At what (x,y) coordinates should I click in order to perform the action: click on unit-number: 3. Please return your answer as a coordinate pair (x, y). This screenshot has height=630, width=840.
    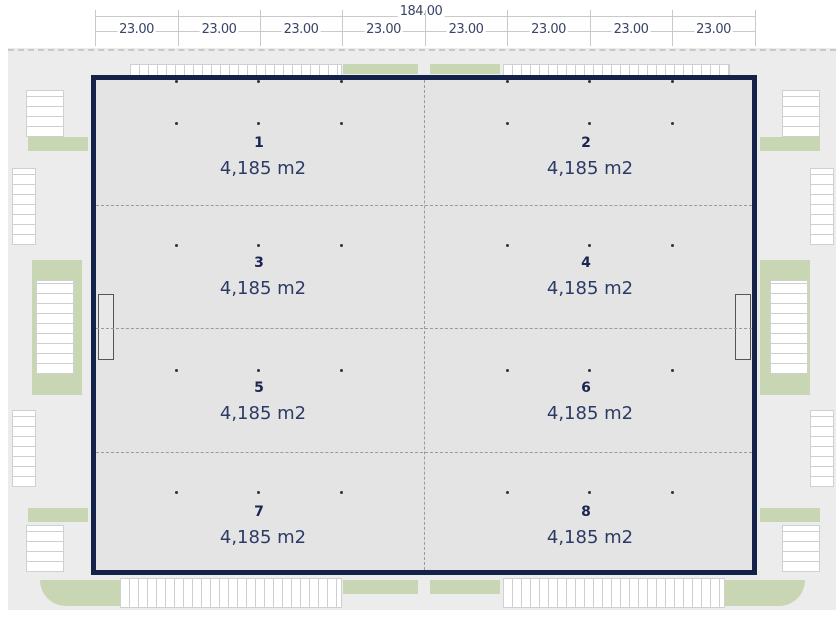
    Looking at the image, I should click on (259, 263).